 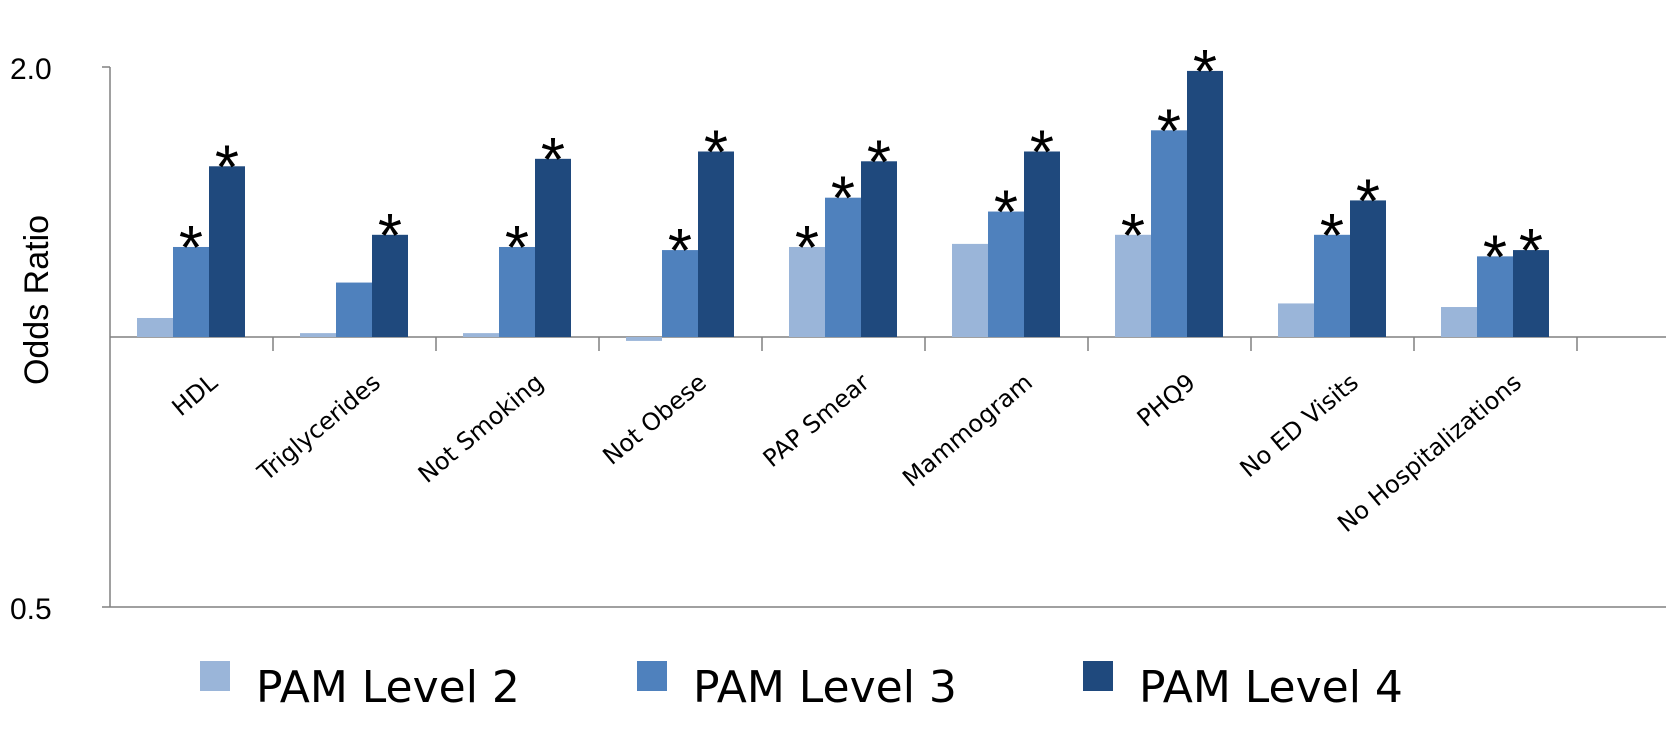 What do you see at coordinates (37, 300) in the screenshot?
I see `y-axis-label: Odds Ratio` at bounding box center [37, 300].